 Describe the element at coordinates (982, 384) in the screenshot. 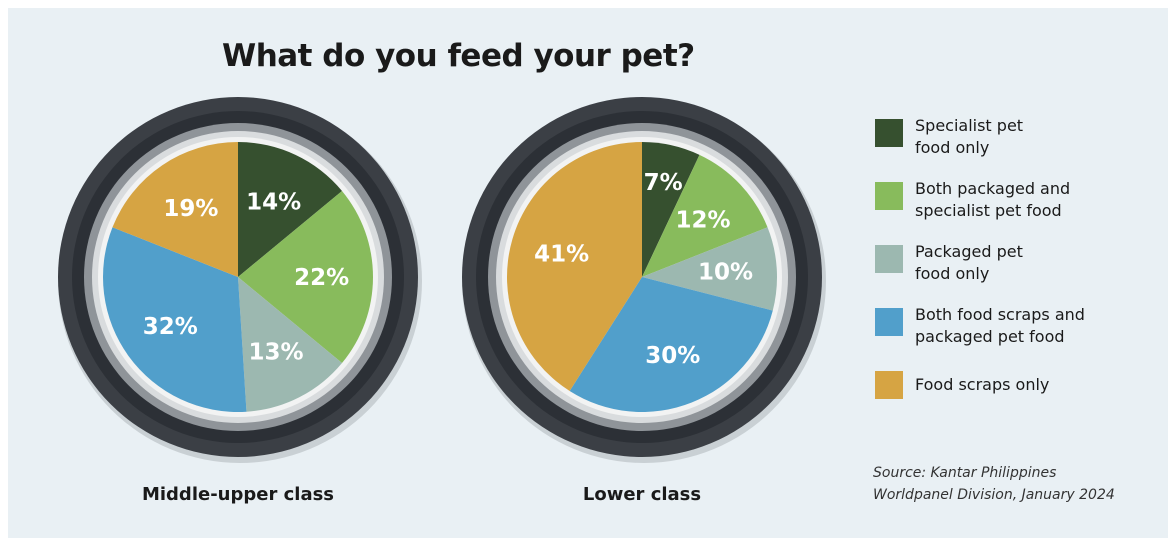

I see `legend-label: Food scraps only` at that location.